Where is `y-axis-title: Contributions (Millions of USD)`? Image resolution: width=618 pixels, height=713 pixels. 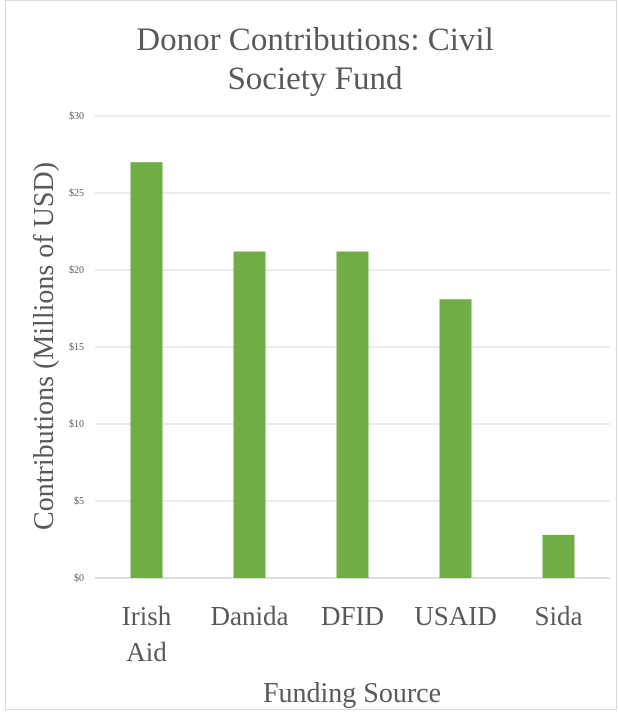
y-axis-title: Contributions (Millions of USD) is located at coordinates (44, 346).